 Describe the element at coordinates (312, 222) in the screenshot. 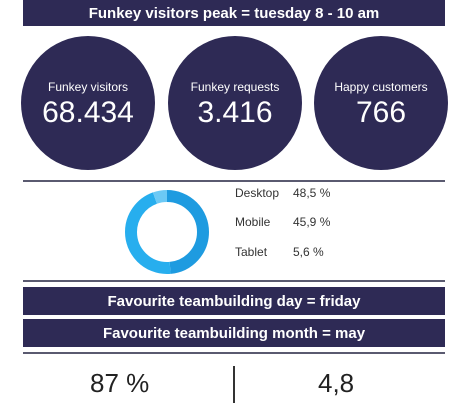

I see `legend-percent: 45,9 %` at that location.